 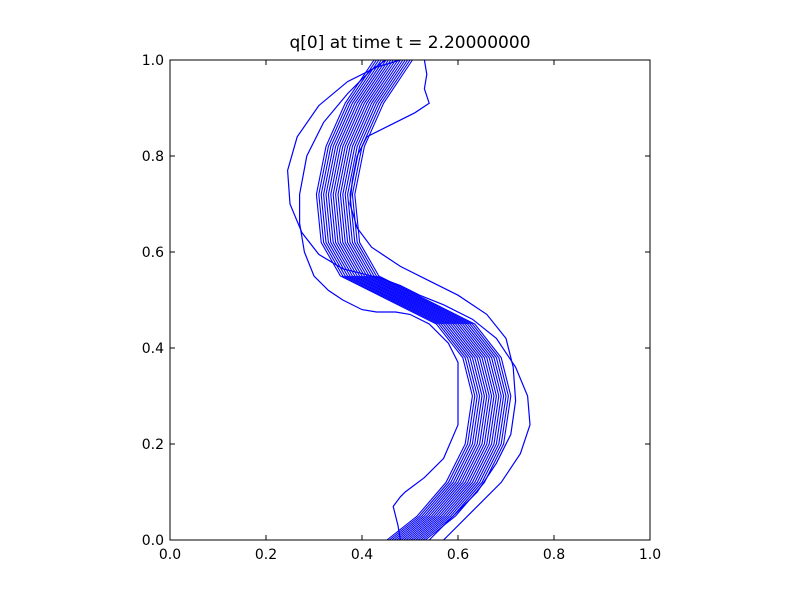 What do you see at coordinates (170, 555) in the screenshot?
I see `x-tick-label: 0.0` at bounding box center [170, 555].